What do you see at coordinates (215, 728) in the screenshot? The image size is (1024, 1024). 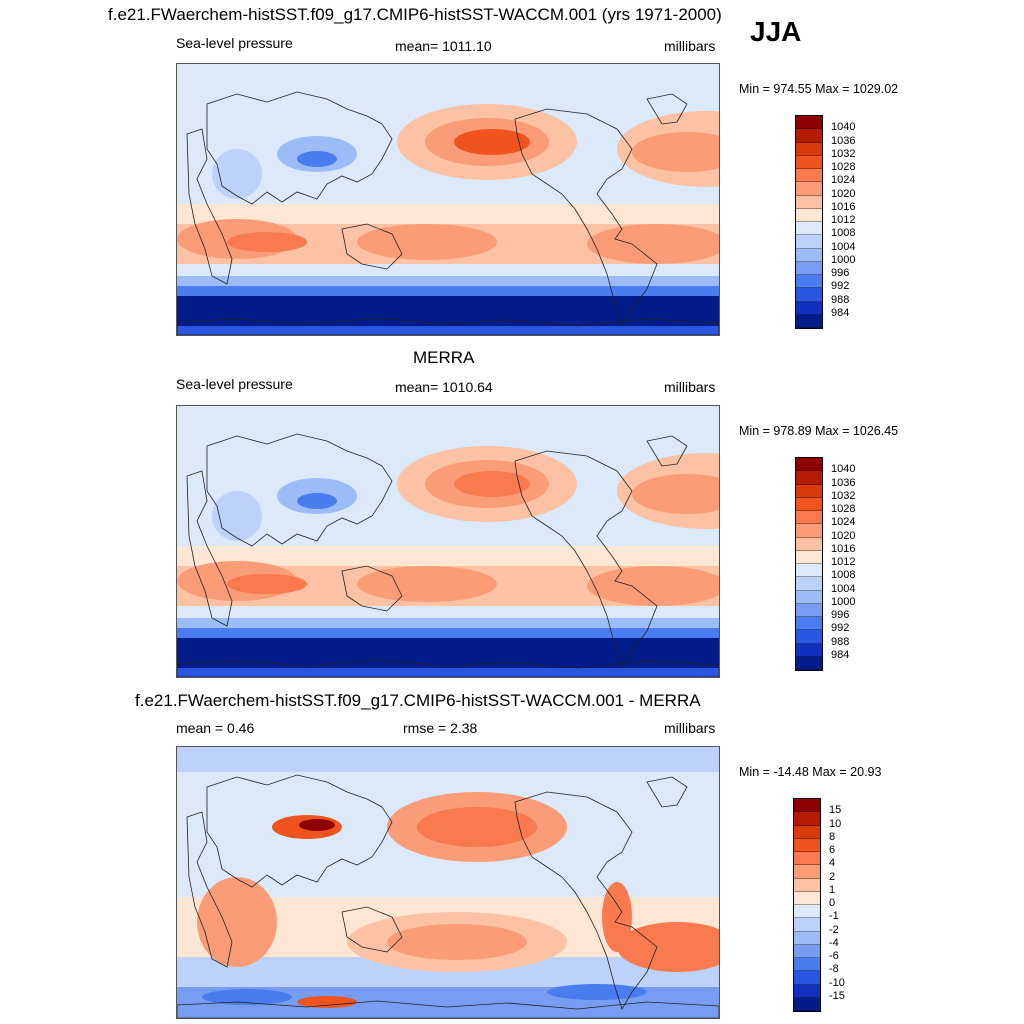 I see `panel-diff-mean: mean = 0.46` at bounding box center [215, 728].